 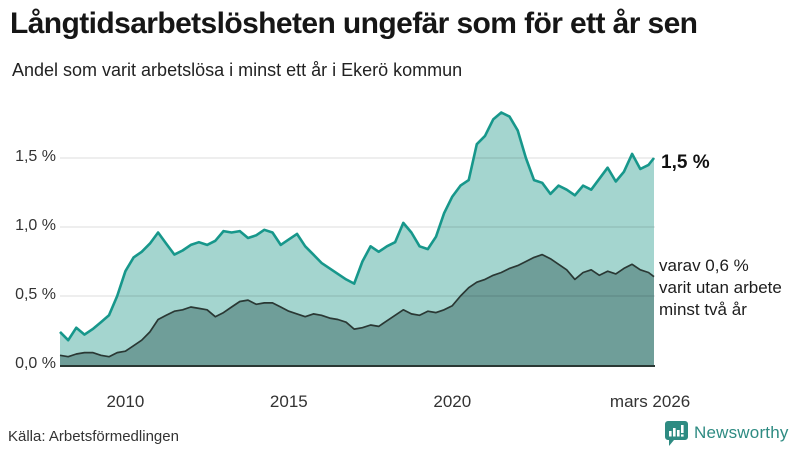 I want to click on y-tick-label: 1,0 %, so click(x=35, y=225).